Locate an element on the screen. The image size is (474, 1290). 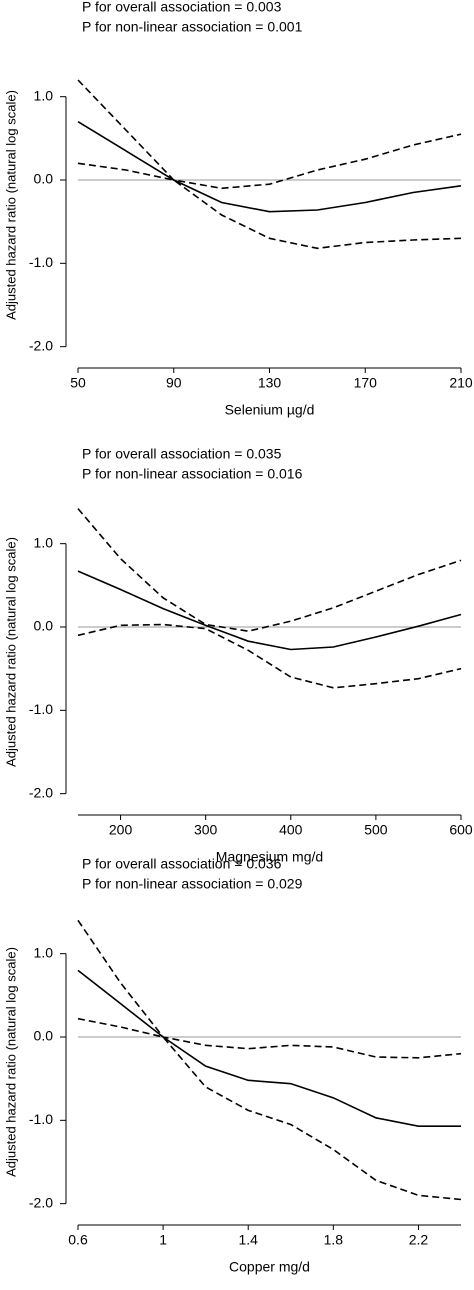
x-axis-label: Magnesium mg/d is located at coordinates (269, 857).